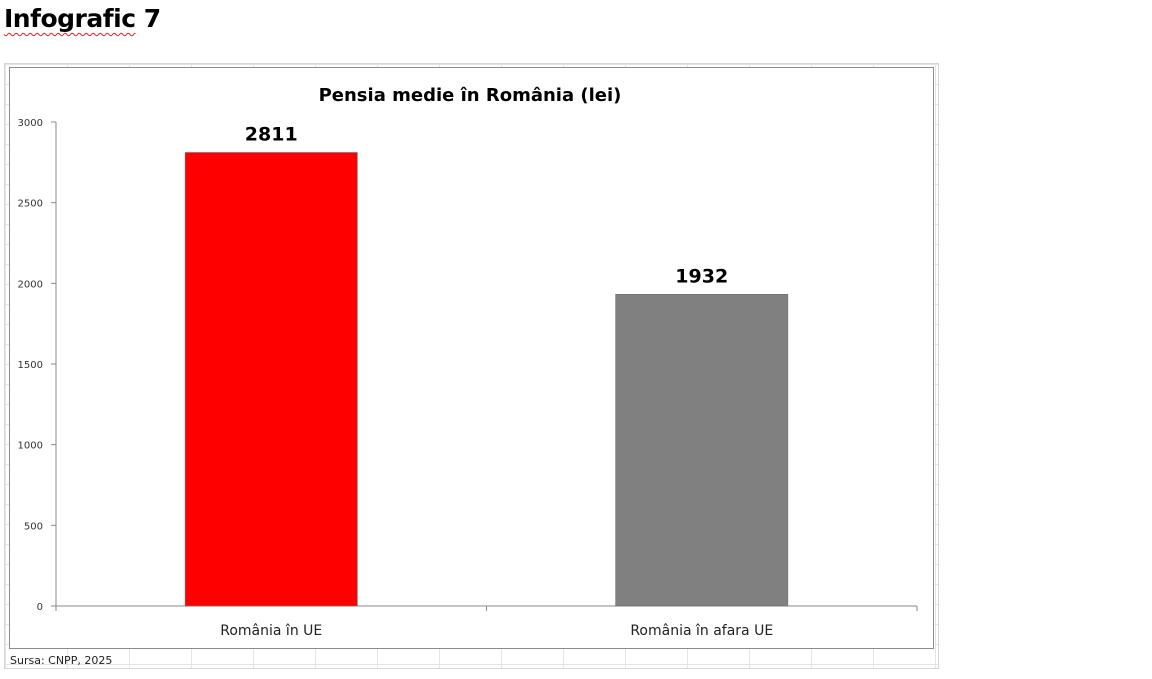 The height and width of the screenshot is (679, 1152). I want to click on chart-title: Pensia medie în România (lei), so click(470, 95).